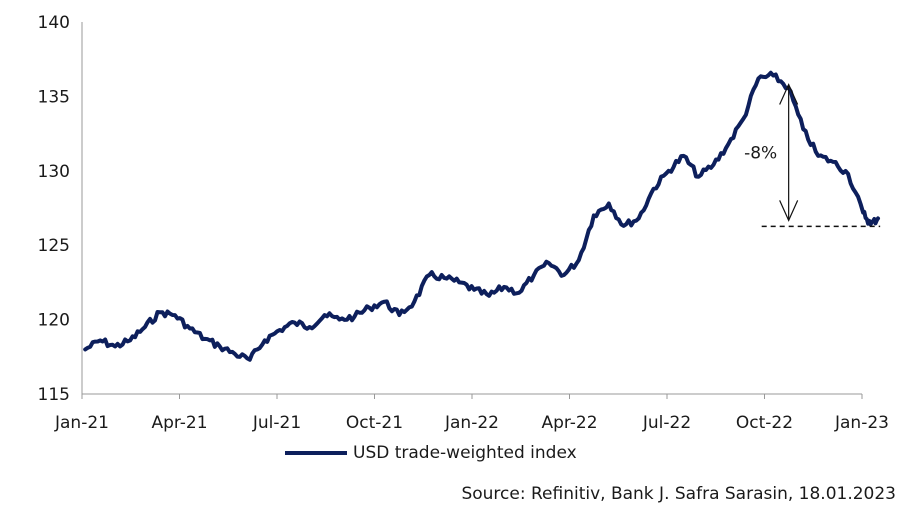 This screenshot has height=526, width=922. I want to click on x-tick-label: Apr-22, so click(569, 423).